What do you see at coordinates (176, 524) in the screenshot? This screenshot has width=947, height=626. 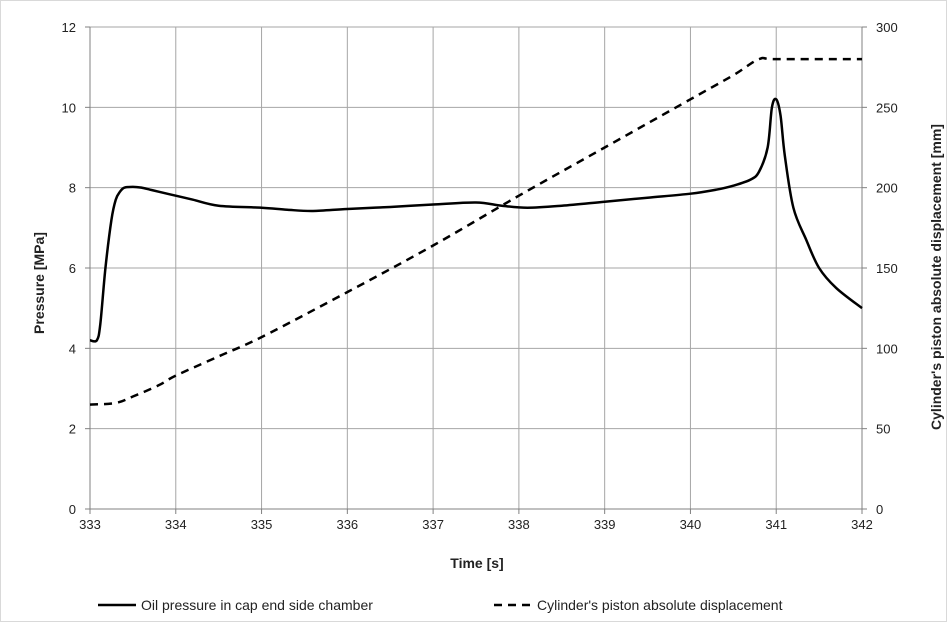 I see `x-tick-label: 334` at bounding box center [176, 524].